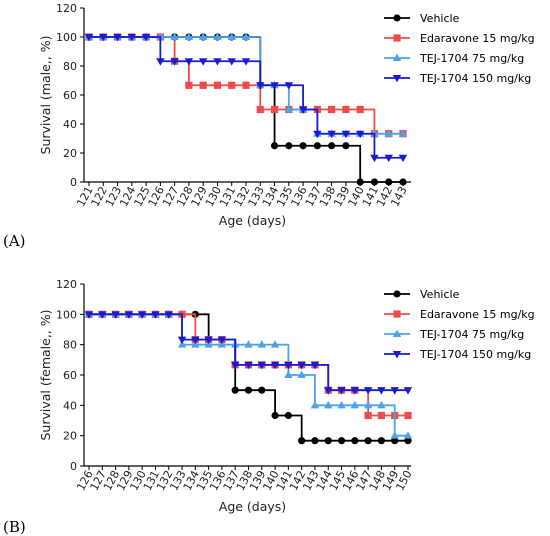 This screenshot has width=550, height=536. I want to click on legend-item-tej-1704-150-mg-kg: TEJ-1704 150 mg/kg, so click(457, 354).